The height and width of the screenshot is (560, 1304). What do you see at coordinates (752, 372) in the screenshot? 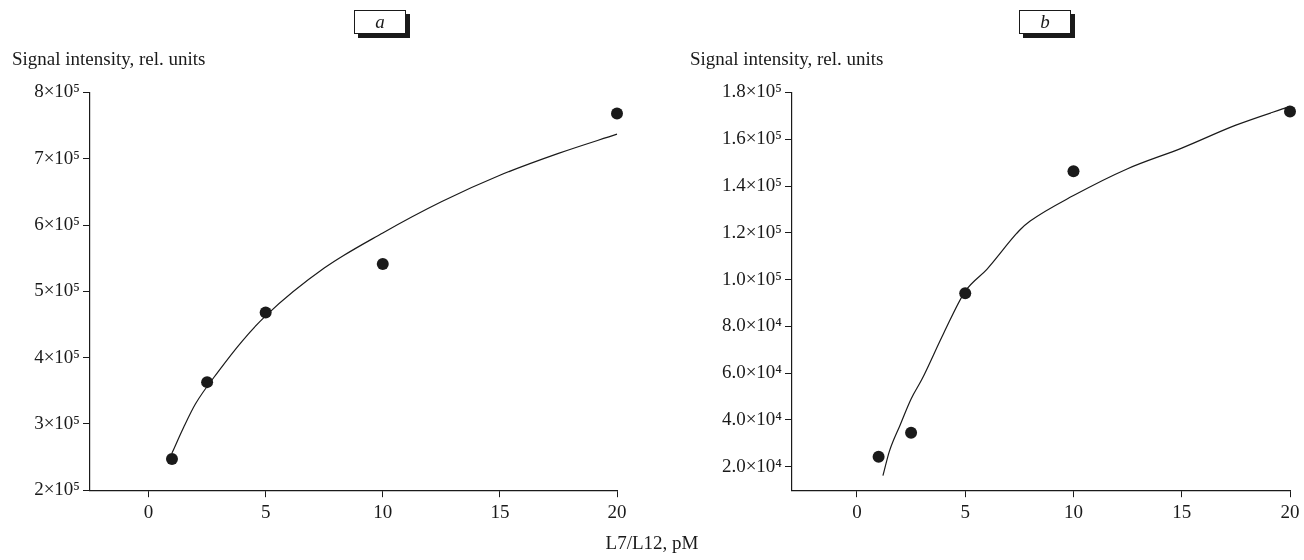
I see `y-tick-label: 6.0×10⁴` at bounding box center [752, 372].